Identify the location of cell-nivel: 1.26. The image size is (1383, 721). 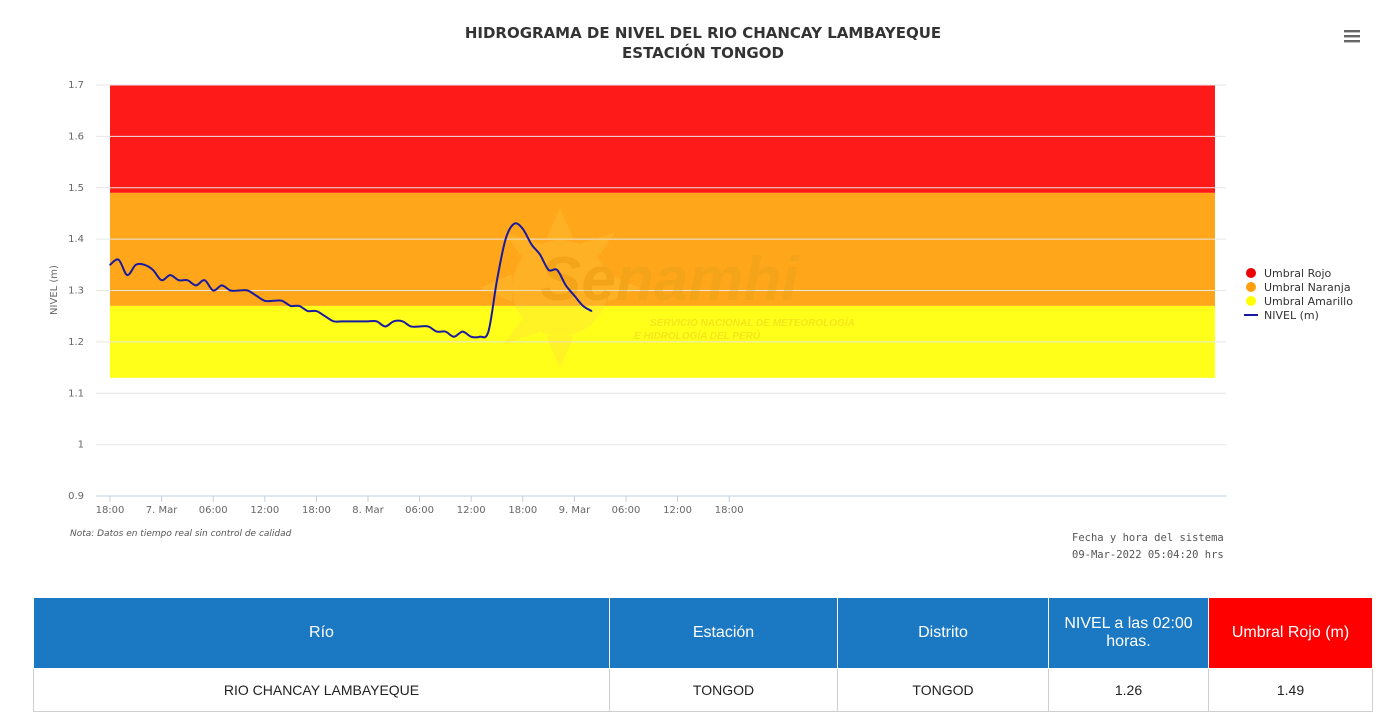
(1128, 690).